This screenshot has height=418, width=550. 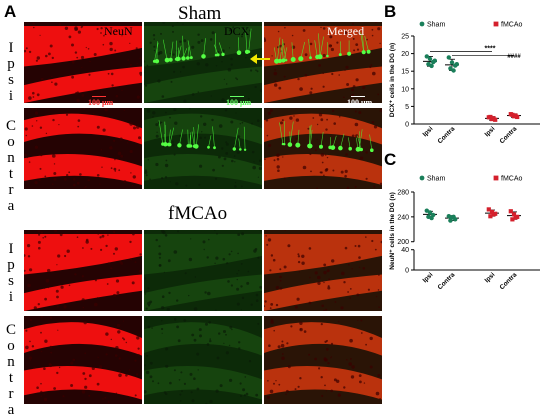 I want to click on y-tick-label: 25, so click(x=405, y=37).